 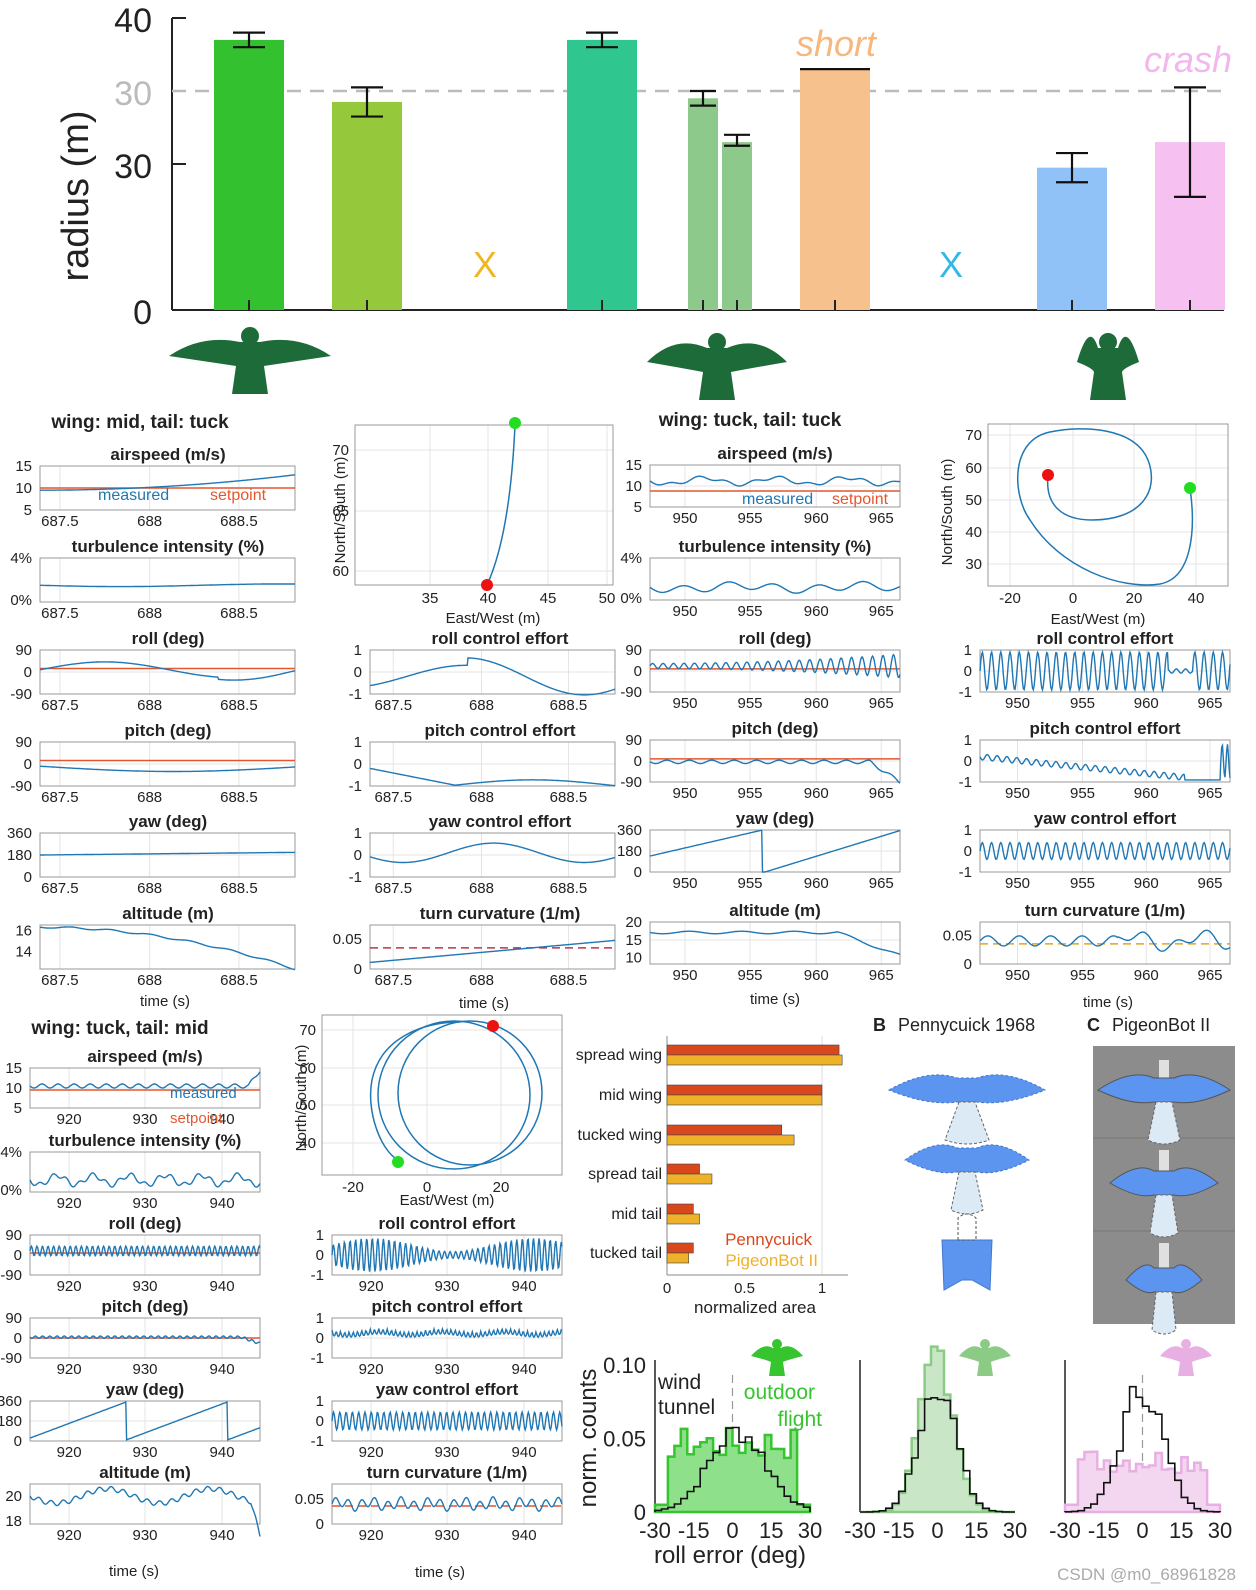 I want to click on area-category-label: spread wing, so click(x=619, y=1055).